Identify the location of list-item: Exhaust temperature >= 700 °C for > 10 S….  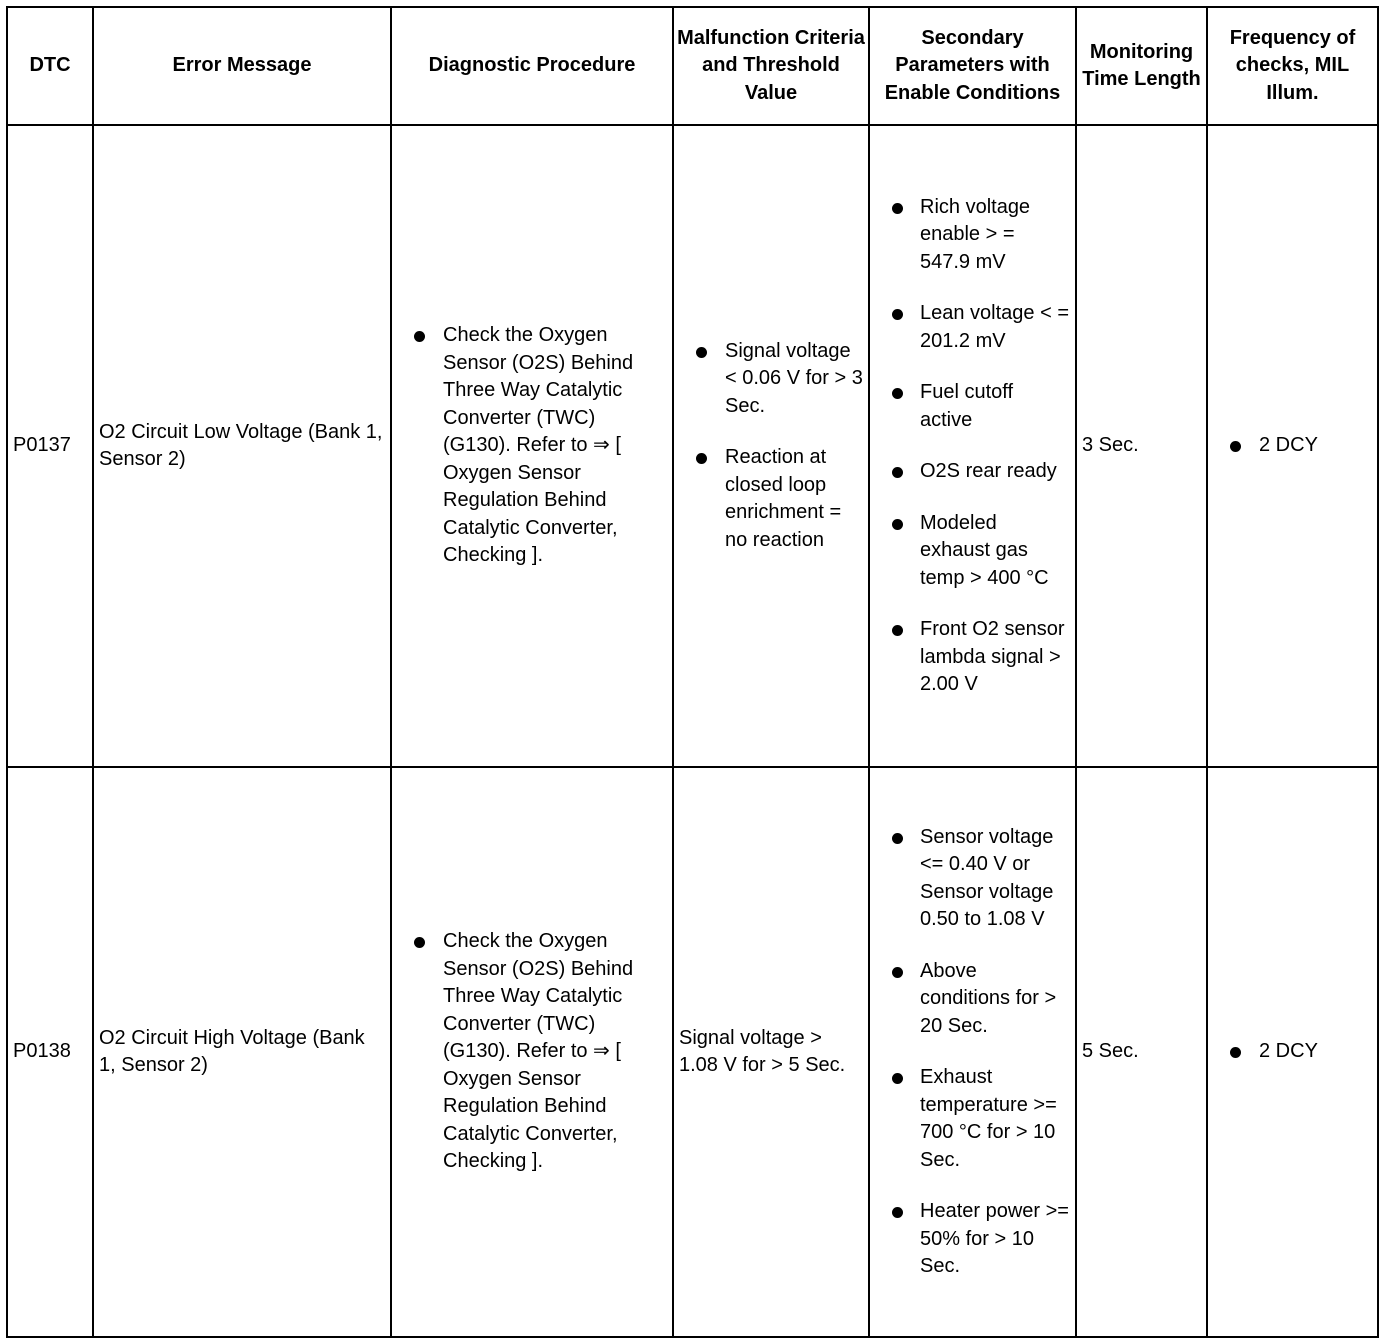
(972, 1119).